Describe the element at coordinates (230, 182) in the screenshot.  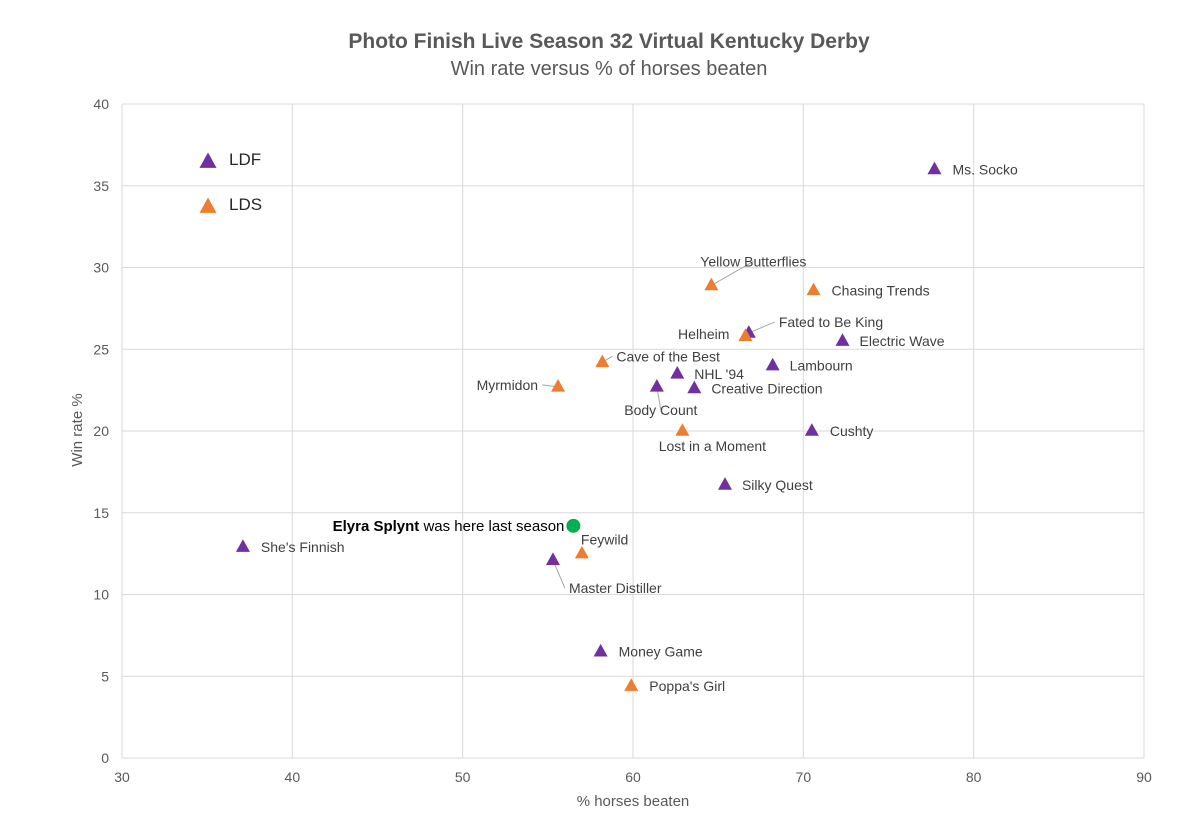
I see `legend: LDF LDS` at that location.